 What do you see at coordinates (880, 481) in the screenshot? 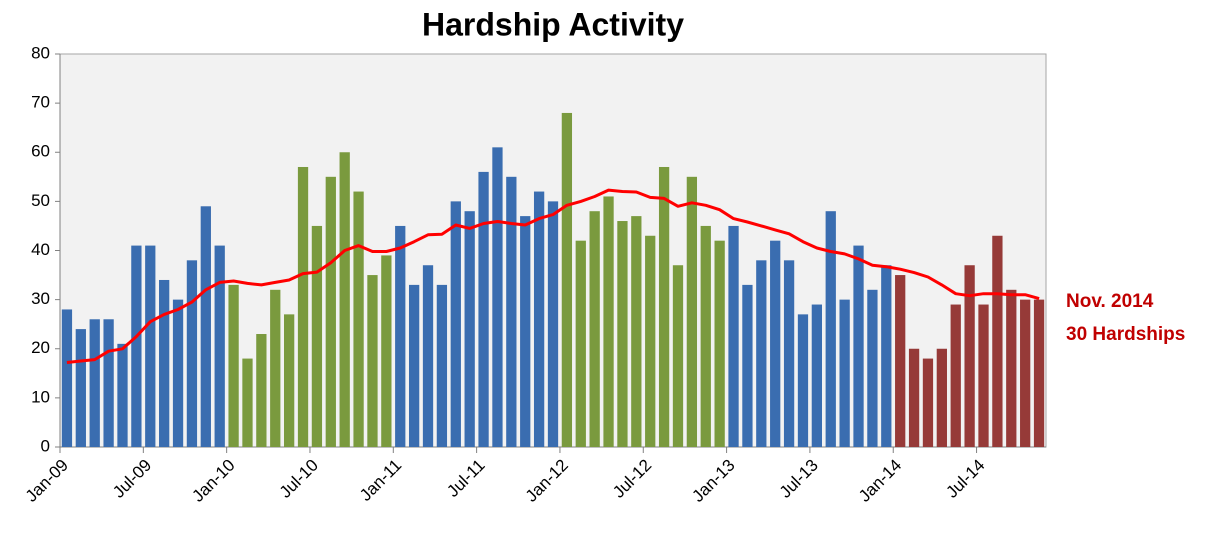
I see `x-tick-label: Jan-14` at bounding box center [880, 481].